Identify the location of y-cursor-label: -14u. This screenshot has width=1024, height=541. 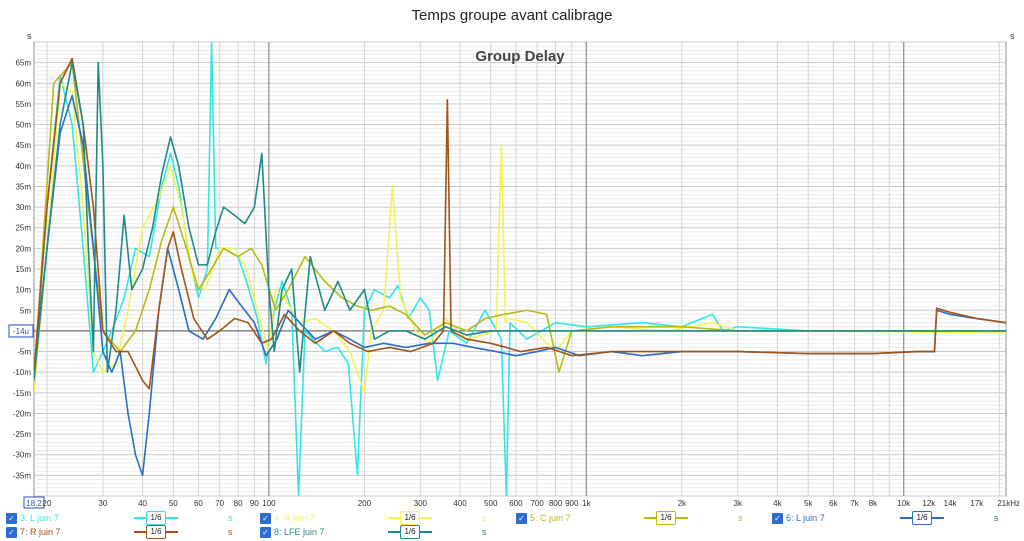
(21, 331).